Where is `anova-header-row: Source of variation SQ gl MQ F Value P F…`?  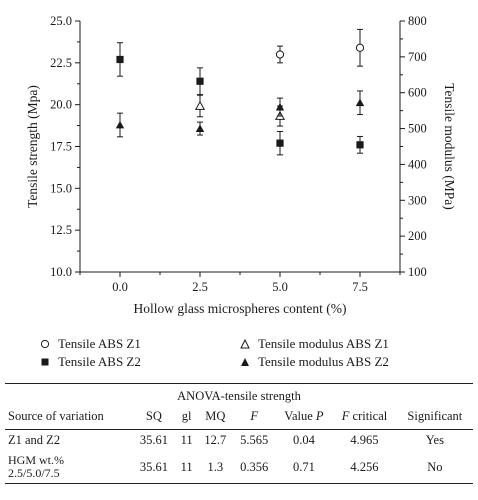
anova-header-row: Source of variation SQ gl MQ F Value P F… is located at coordinates (239, 418).